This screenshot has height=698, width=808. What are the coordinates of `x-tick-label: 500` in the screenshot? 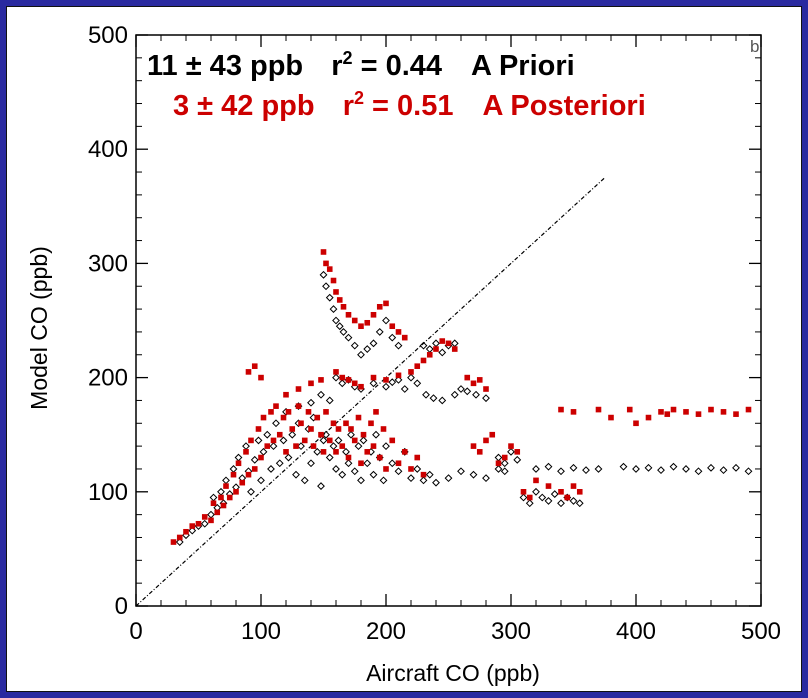 It's located at (761, 631).